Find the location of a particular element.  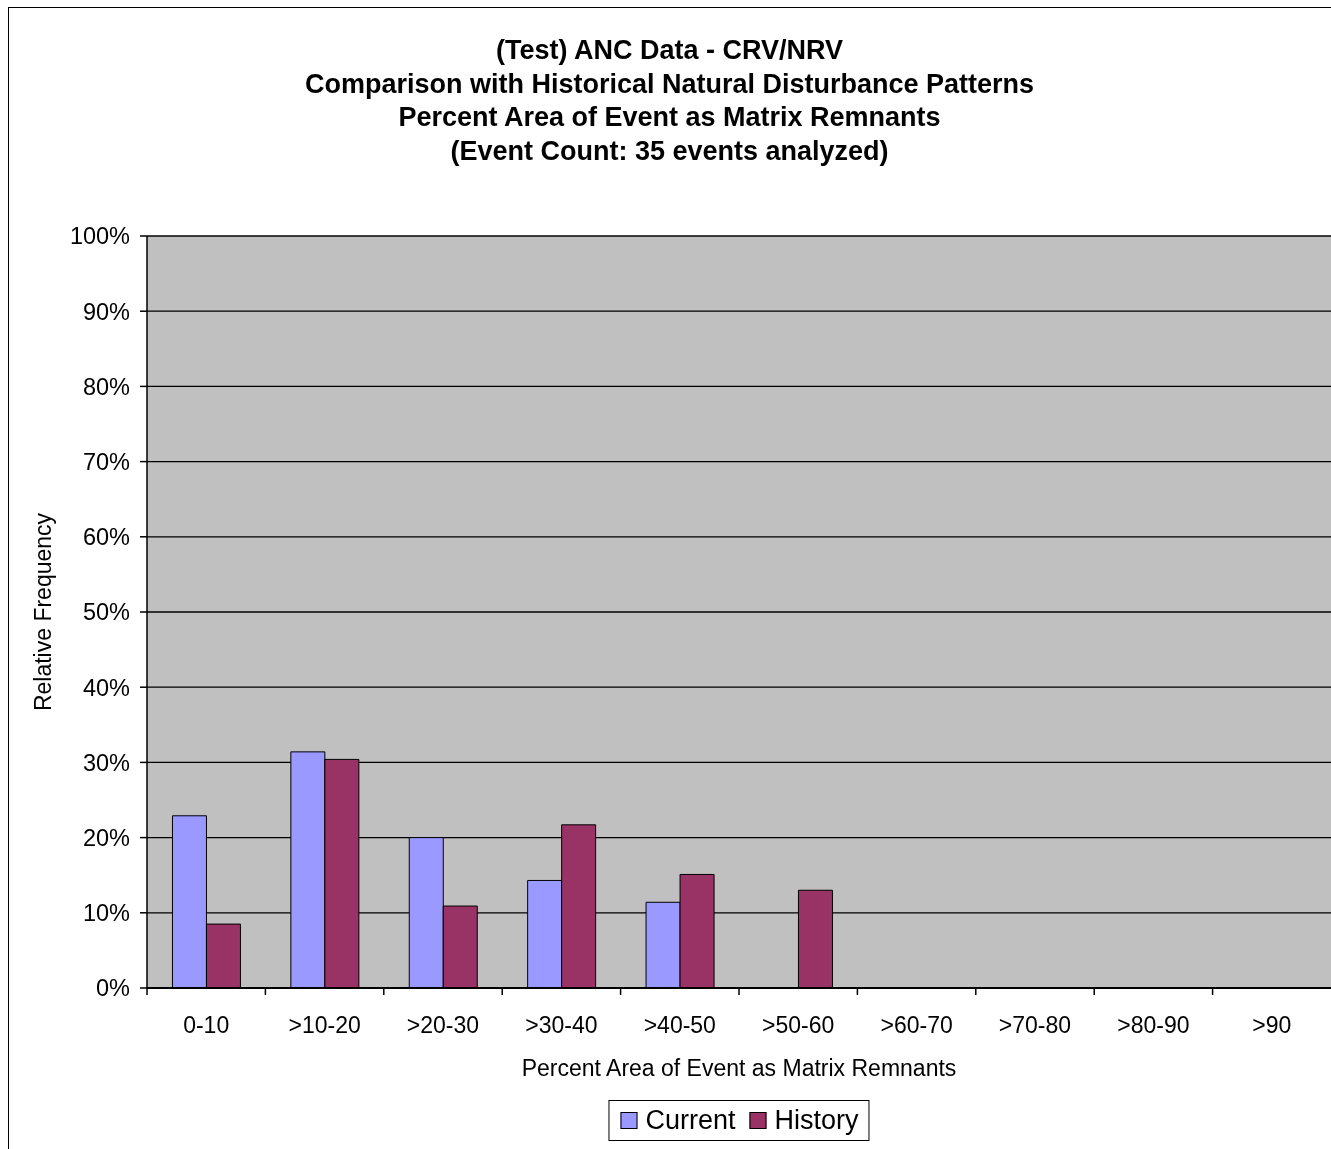

x-tick-label: >60-70 is located at coordinates (916, 1025).